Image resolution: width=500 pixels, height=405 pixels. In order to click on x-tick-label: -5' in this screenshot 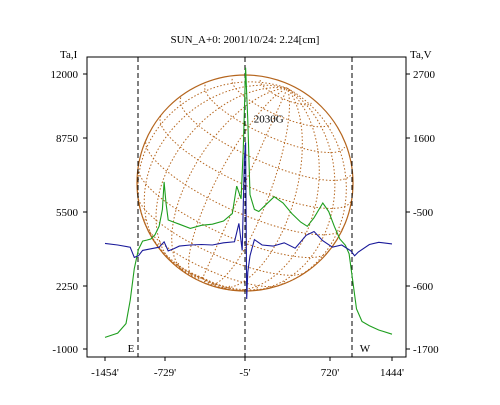, I will do `click(244, 373)`.